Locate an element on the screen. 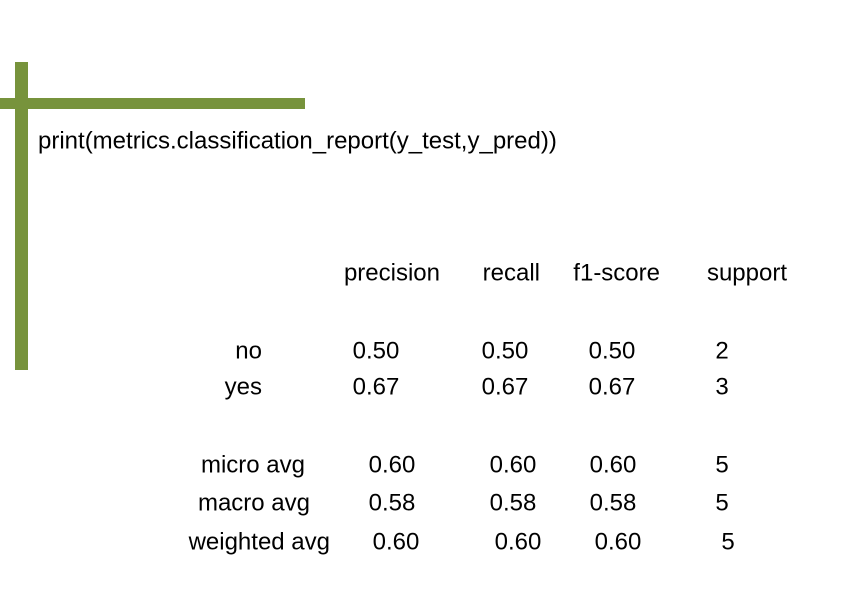  accent-bar-vertical is located at coordinates (21, 216).